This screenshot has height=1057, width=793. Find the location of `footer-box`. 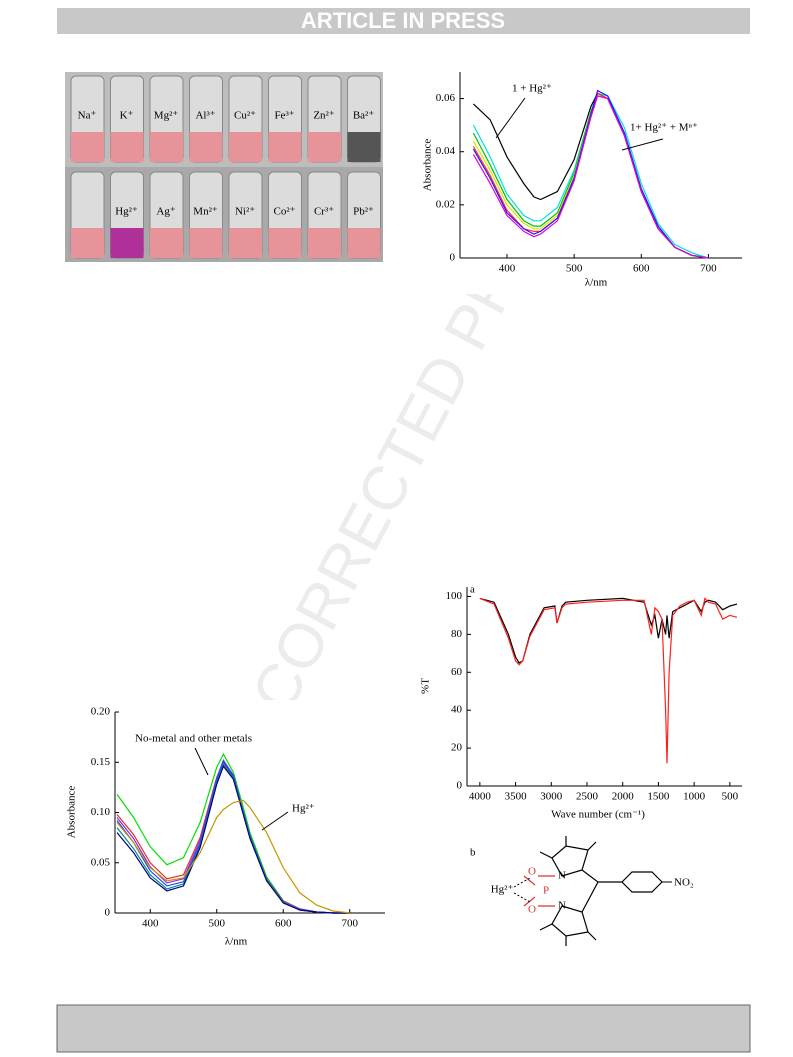

footer-box is located at coordinates (403, 1028).